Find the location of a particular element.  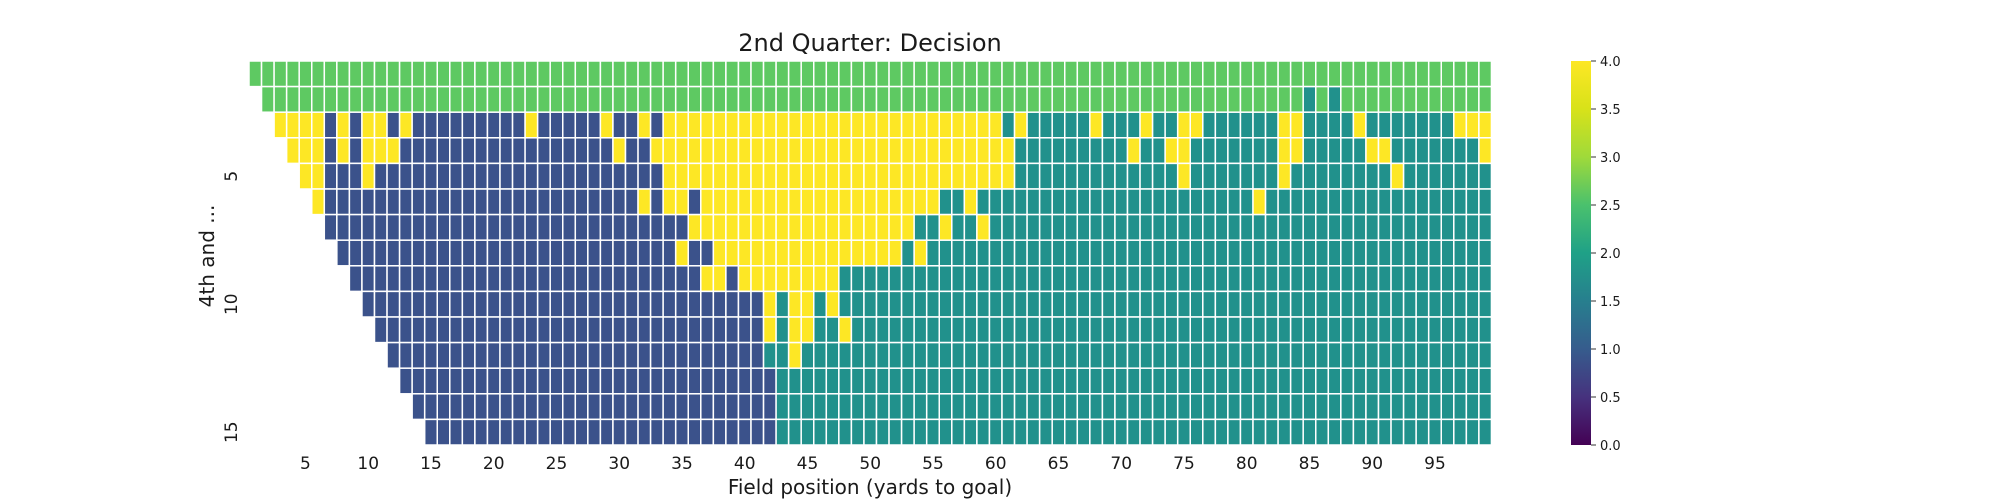

y-tick-label: 15 is located at coordinates (232, 432).